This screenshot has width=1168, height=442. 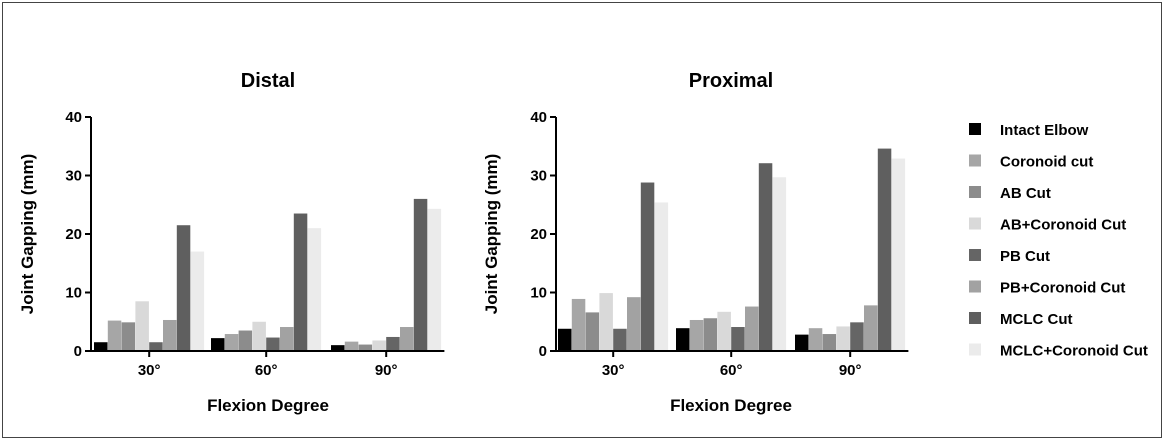 What do you see at coordinates (1046, 162) in the screenshot?
I see `legend-label: Coronoid cut` at bounding box center [1046, 162].